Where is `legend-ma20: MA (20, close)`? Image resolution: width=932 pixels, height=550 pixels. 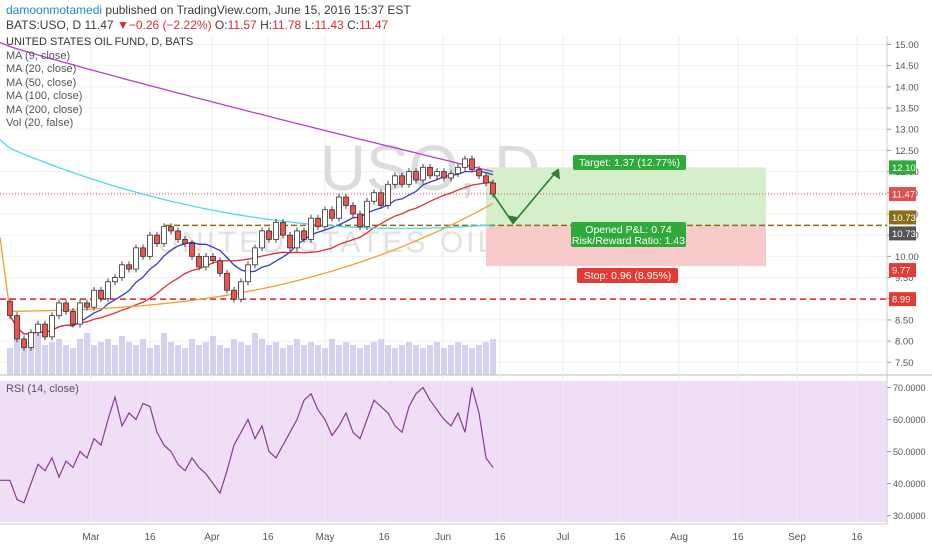
legend-ma20: MA (20, close) is located at coordinates (41, 69).